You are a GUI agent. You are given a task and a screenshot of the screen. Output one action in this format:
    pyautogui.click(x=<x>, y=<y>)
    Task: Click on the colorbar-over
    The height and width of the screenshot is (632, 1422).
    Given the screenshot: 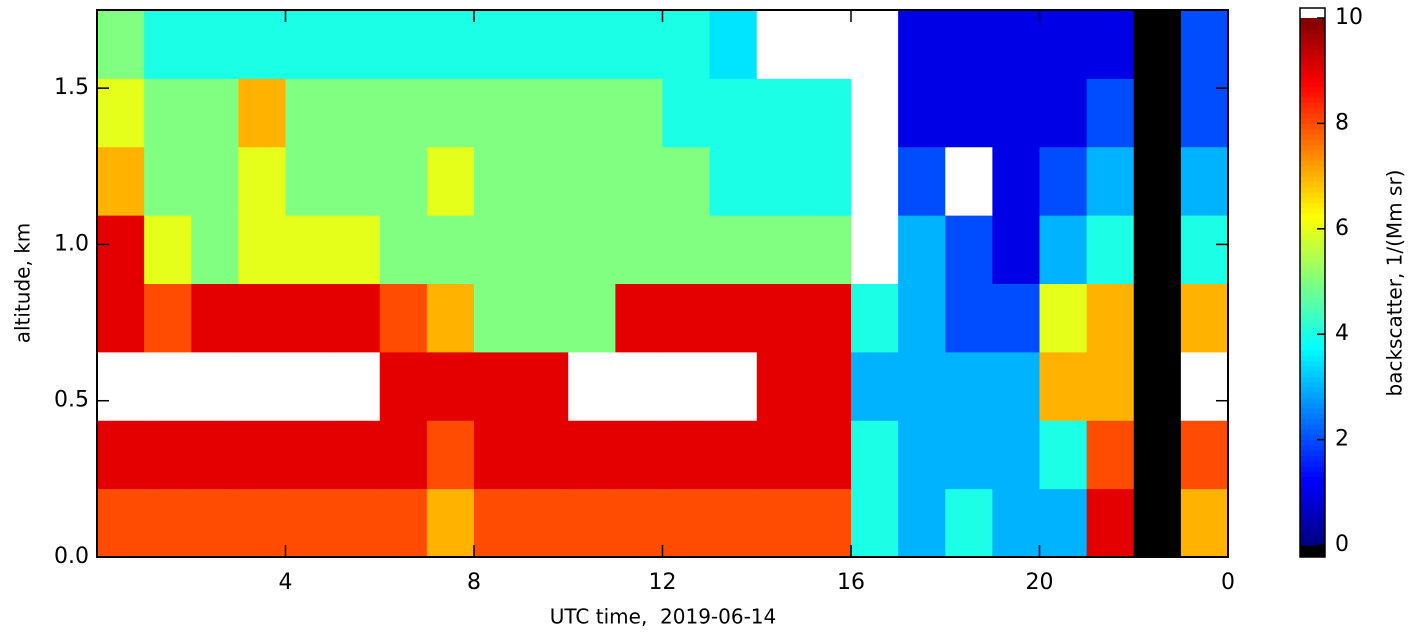 What is the action you would take?
    pyautogui.click(x=1312, y=13)
    